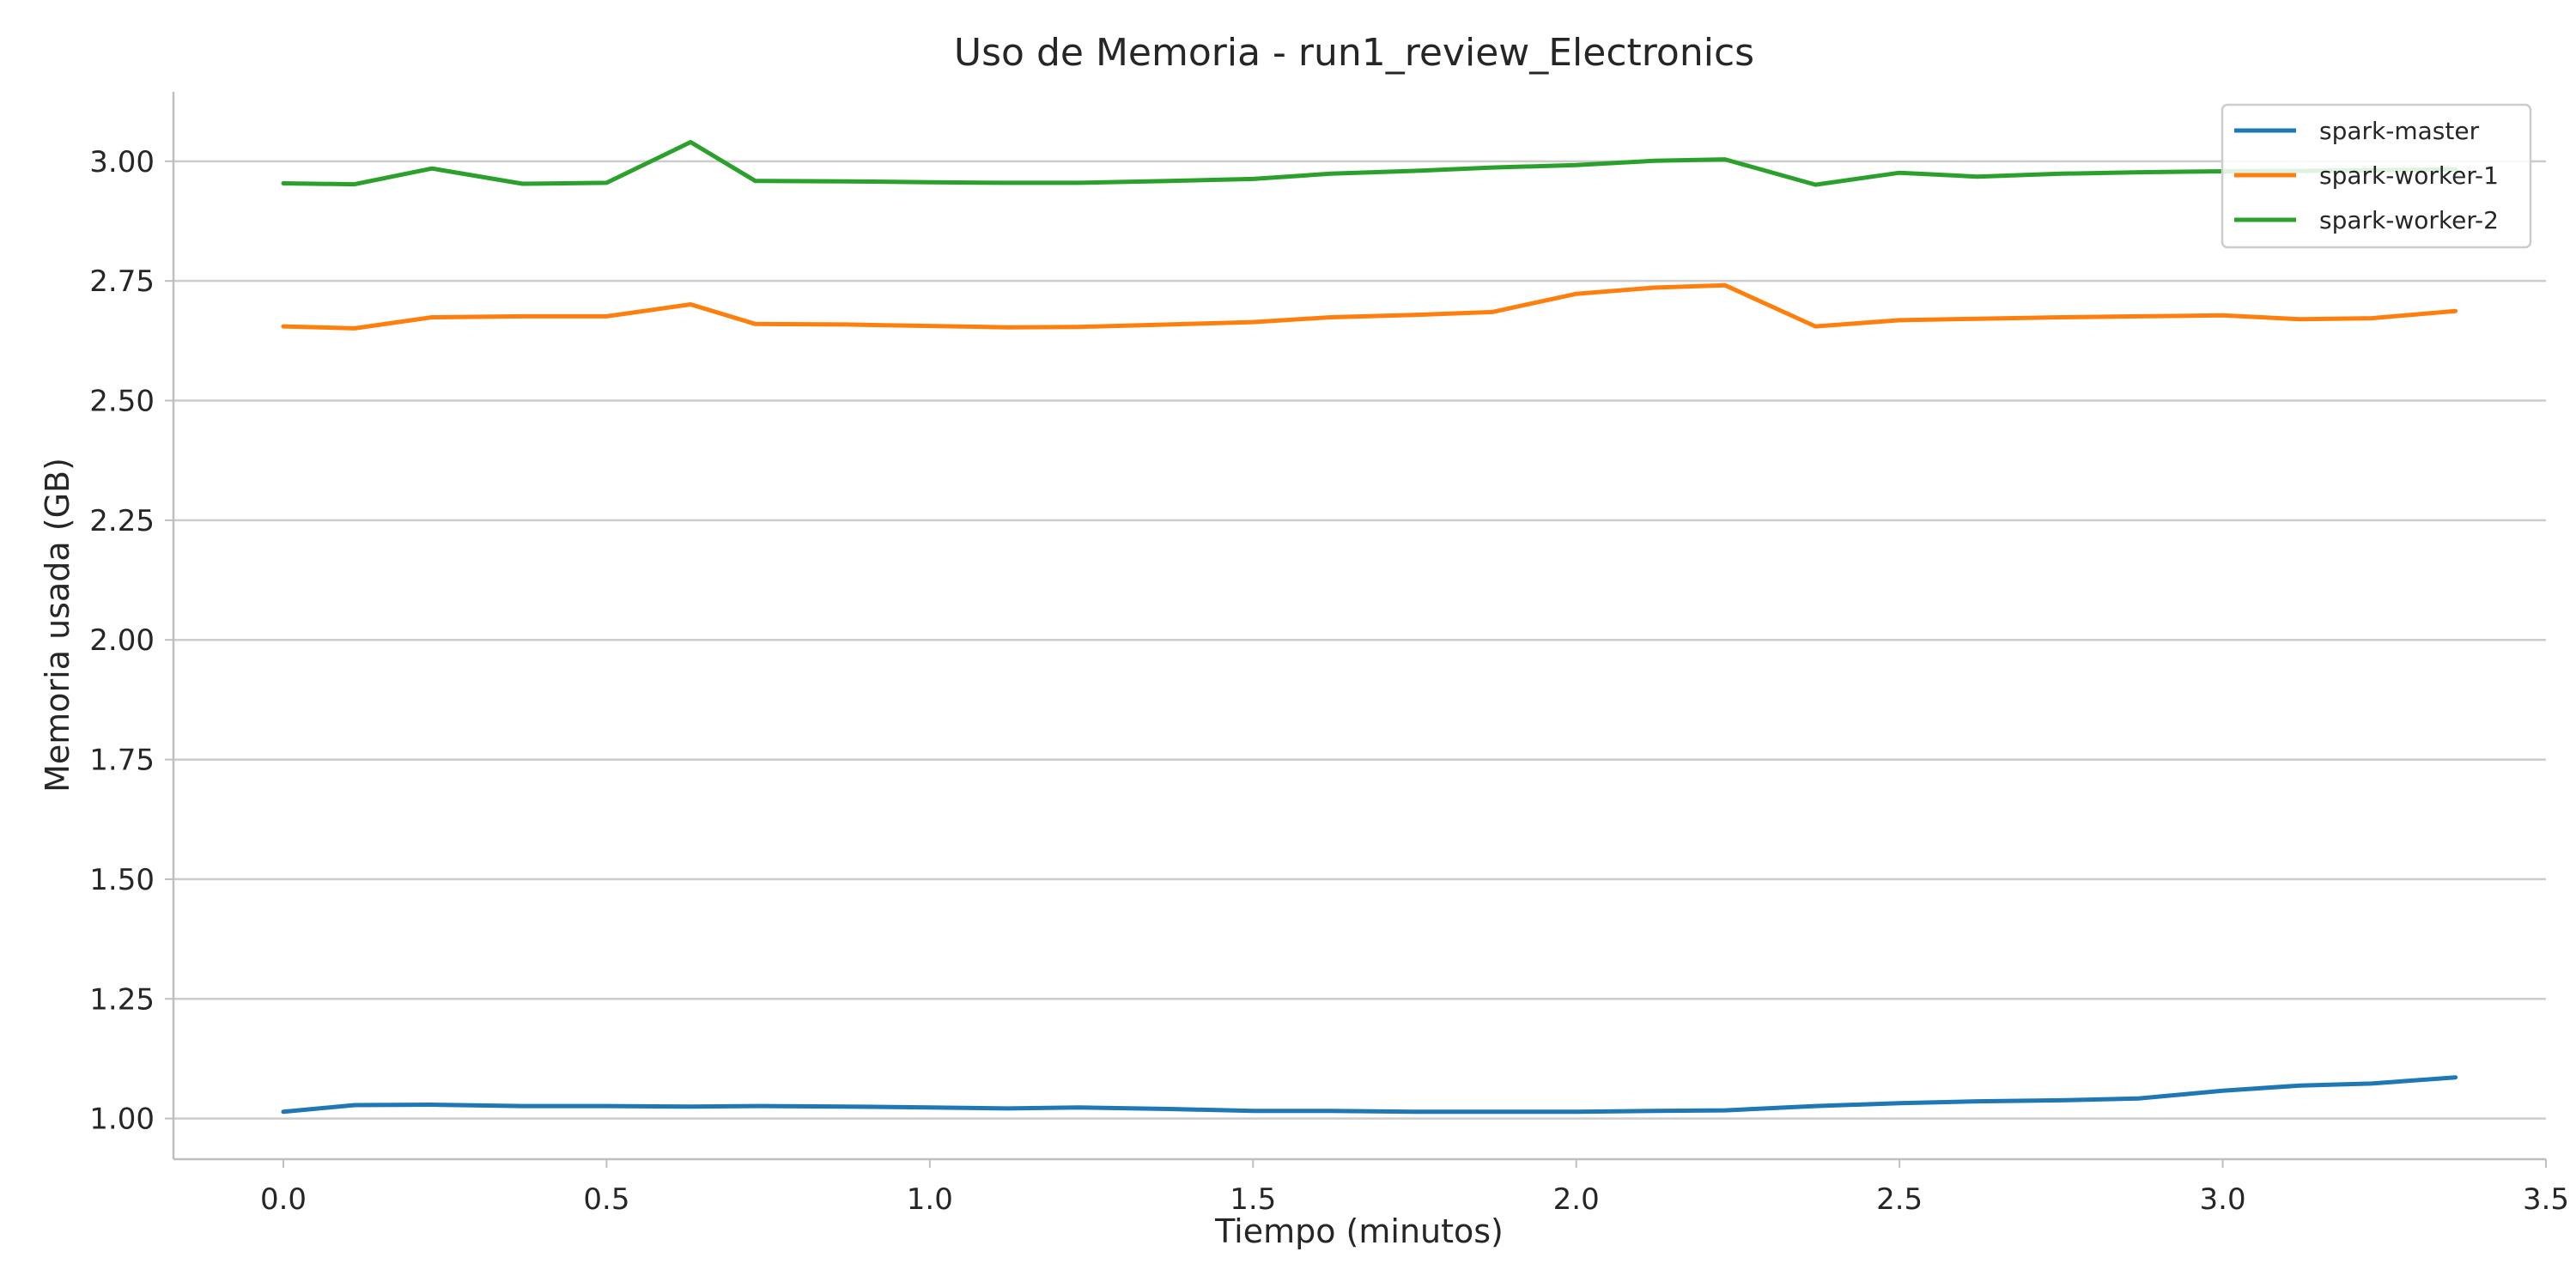 The width and height of the screenshot is (2576, 1288). What do you see at coordinates (2409, 175) in the screenshot?
I see `legend-label-spark-worker-1: spark-worker-1` at bounding box center [2409, 175].